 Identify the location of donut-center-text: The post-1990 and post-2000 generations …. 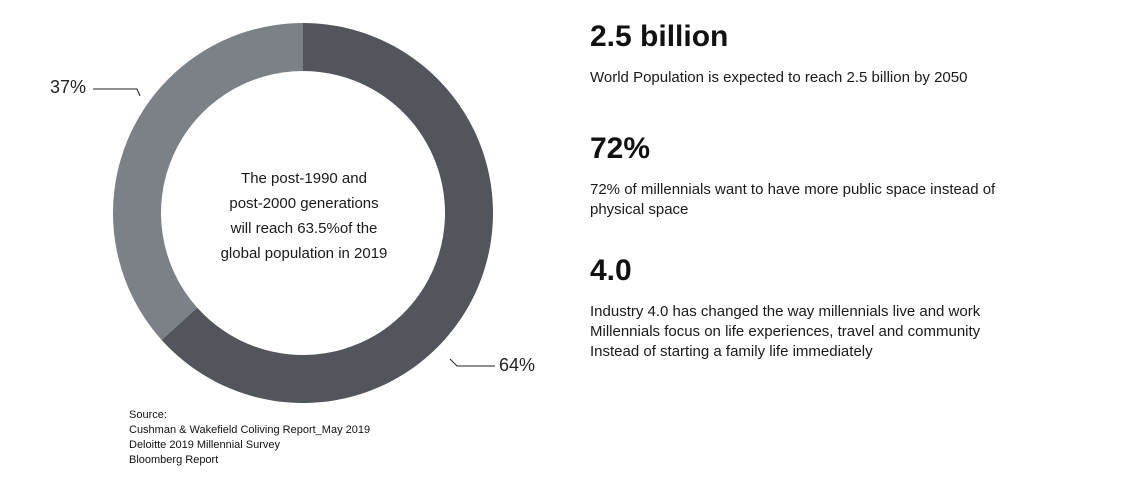
(304, 216).